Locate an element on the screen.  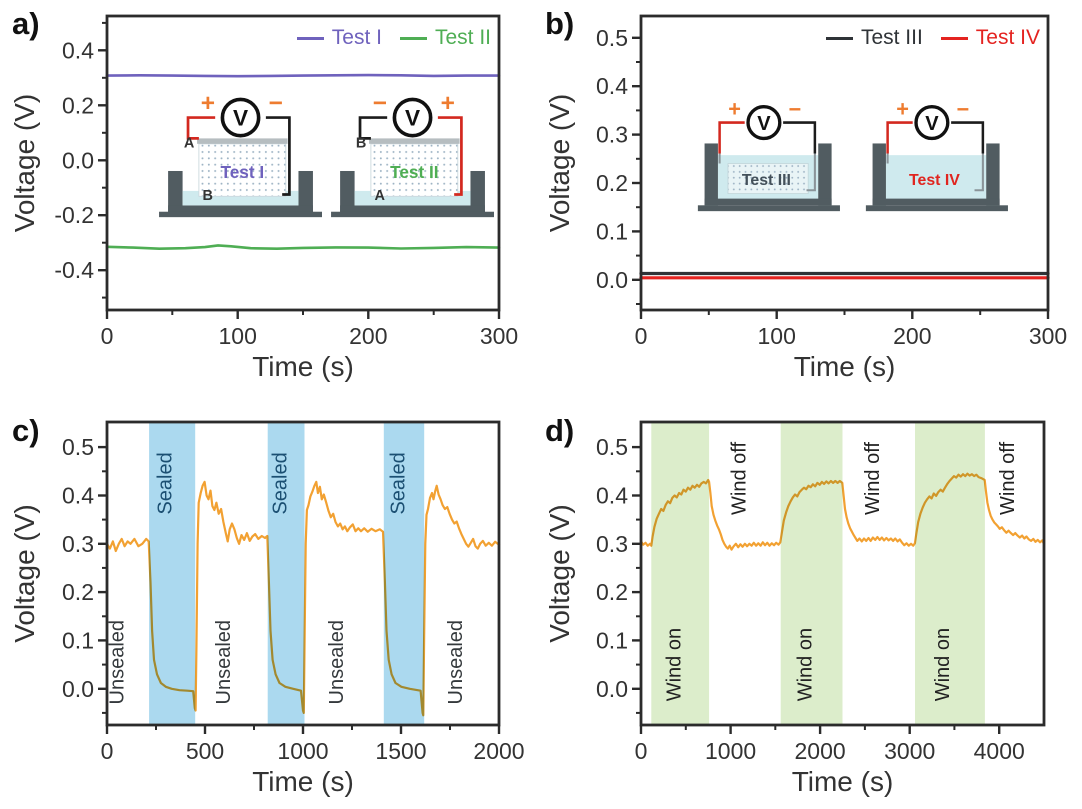
x-tick-label: 1500 is located at coordinates (400, 751).